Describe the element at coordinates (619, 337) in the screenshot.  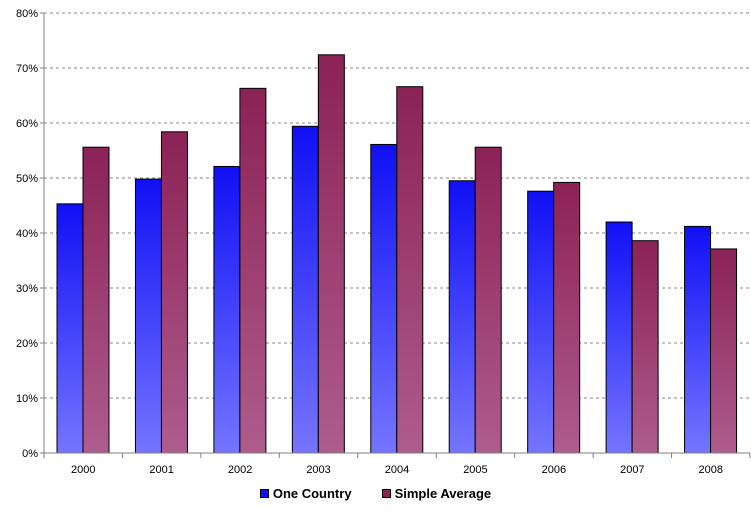
I see `bar-one-country-2007` at that location.